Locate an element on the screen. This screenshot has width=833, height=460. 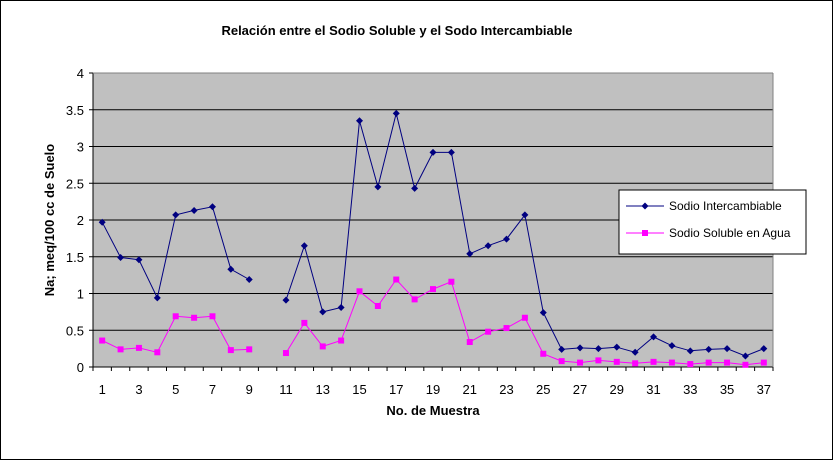
x-tick-label-11: 11 is located at coordinates (286, 389).